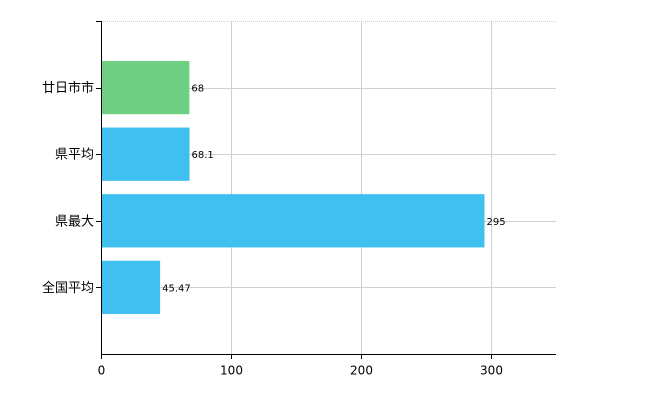 The image size is (650, 400). I want to click on y-tick-label: 全国平均, so click(68, 288).